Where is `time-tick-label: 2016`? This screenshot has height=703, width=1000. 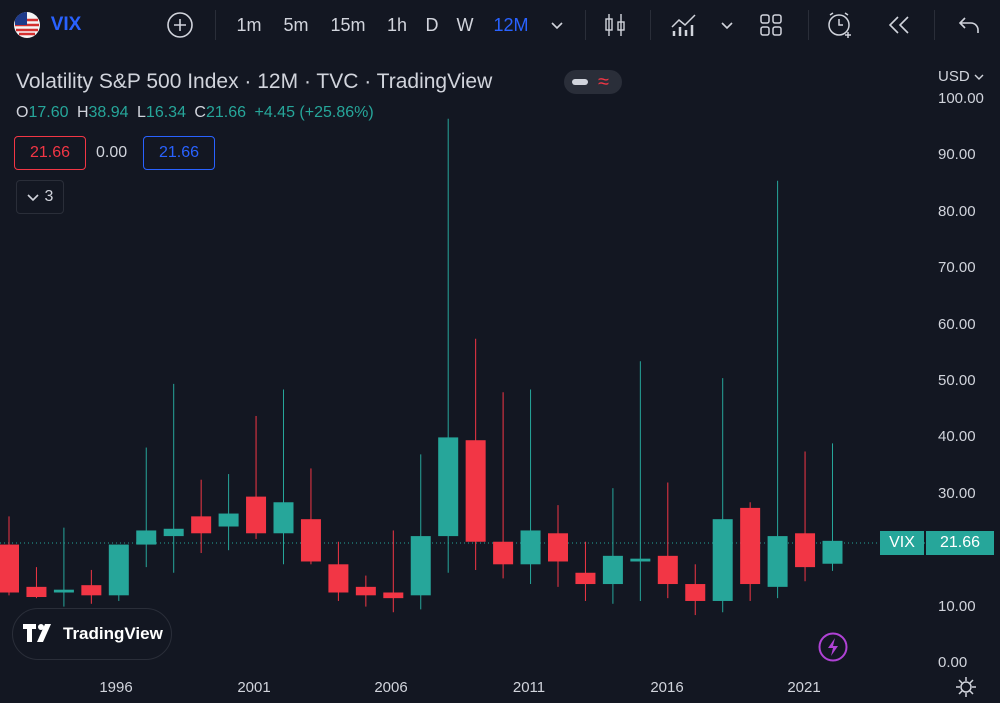 time-tick-label: 2016 is located at coordinates (667, 687).